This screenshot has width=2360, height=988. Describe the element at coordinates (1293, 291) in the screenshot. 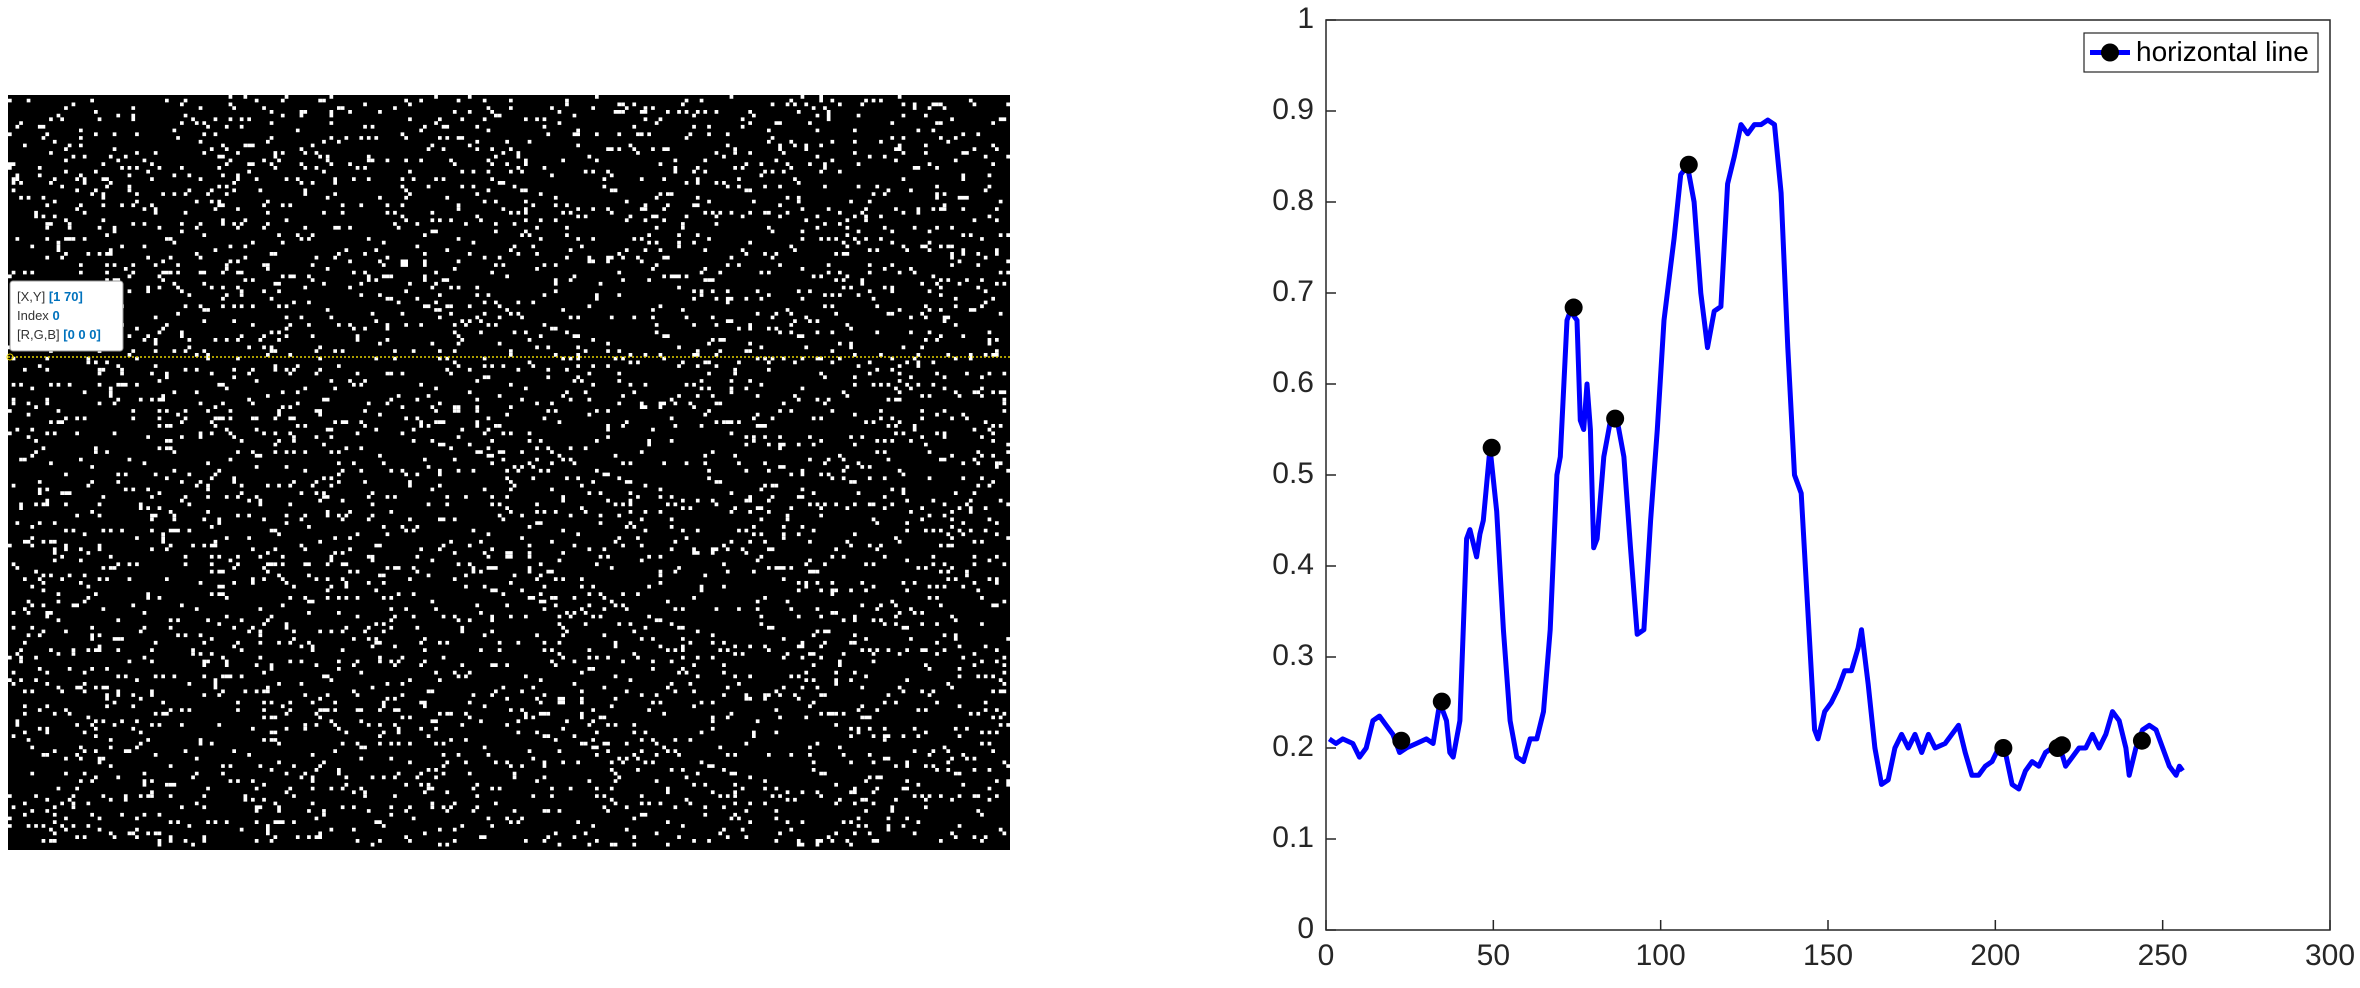

I see `y-tick-label: 0.7` at that location.